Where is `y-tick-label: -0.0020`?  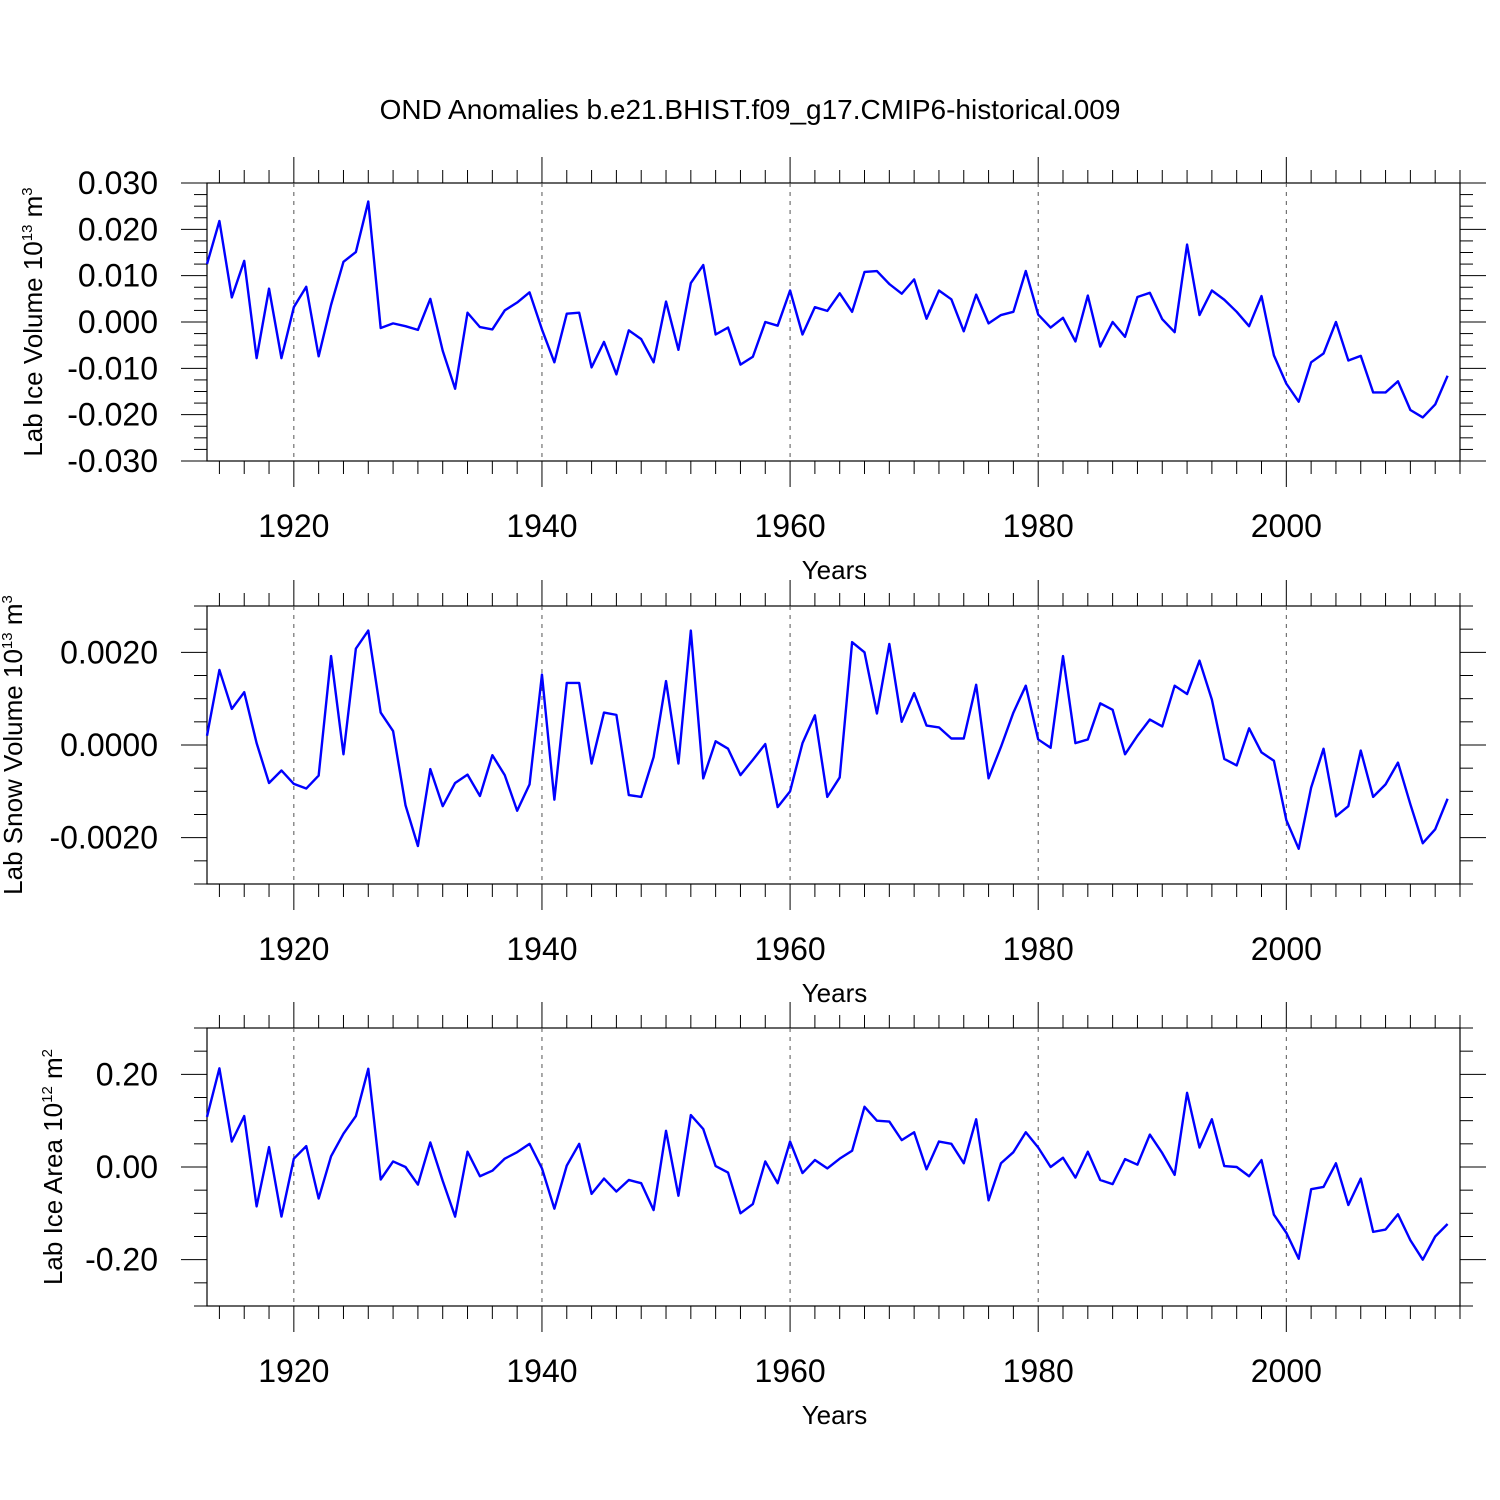 y-tick-label: -0.0020 is located at coordinates (103, 838).